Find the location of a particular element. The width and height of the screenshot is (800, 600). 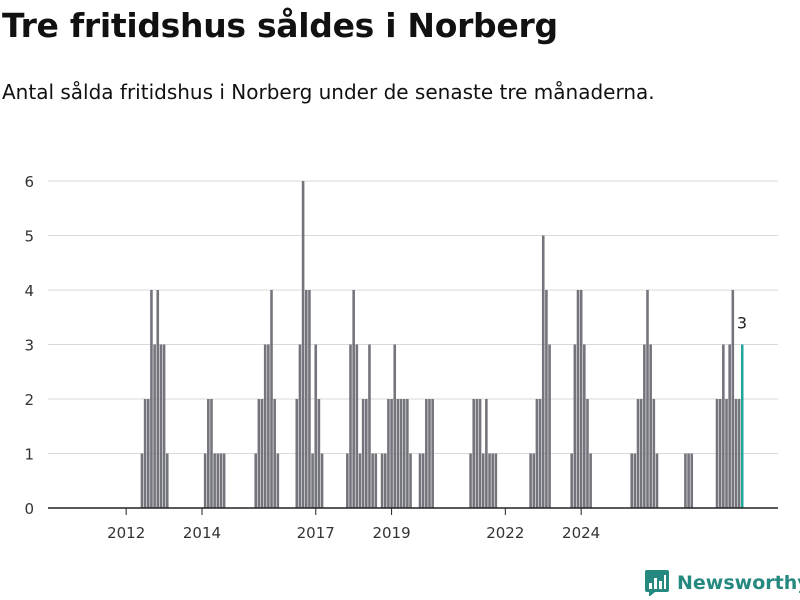

bar-latest is located at coordinates (742, 426).